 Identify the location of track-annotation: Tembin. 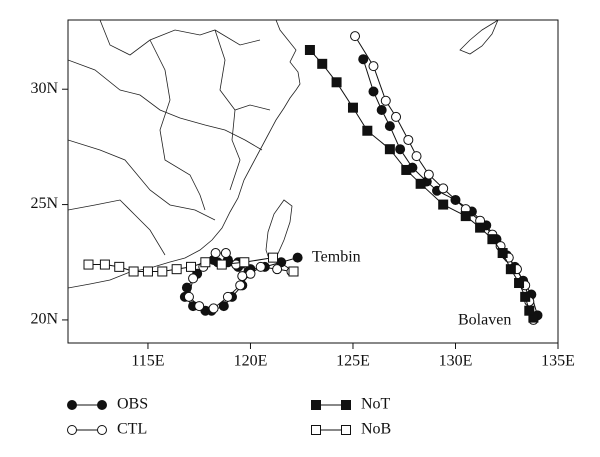
(336, 257).